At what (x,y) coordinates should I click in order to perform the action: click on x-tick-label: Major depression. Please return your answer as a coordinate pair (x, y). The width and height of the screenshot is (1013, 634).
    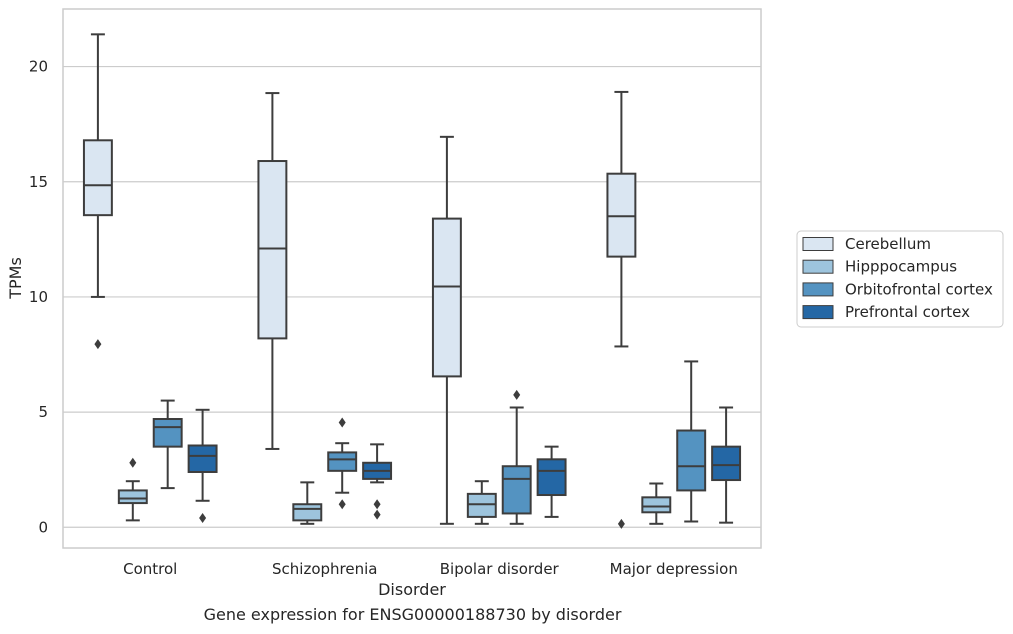
    Looking at the image, I should click on (674, 569).